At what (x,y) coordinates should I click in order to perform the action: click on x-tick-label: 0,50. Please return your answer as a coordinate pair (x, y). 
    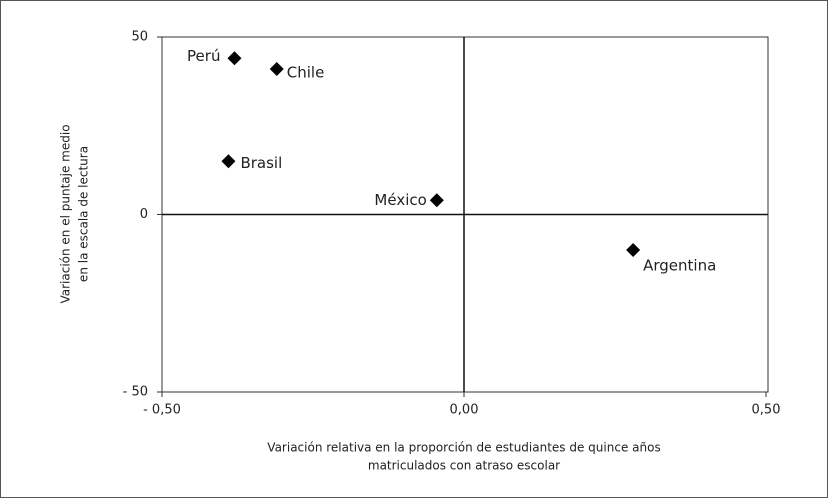
    Looking at the image, I should click on (766, 410).